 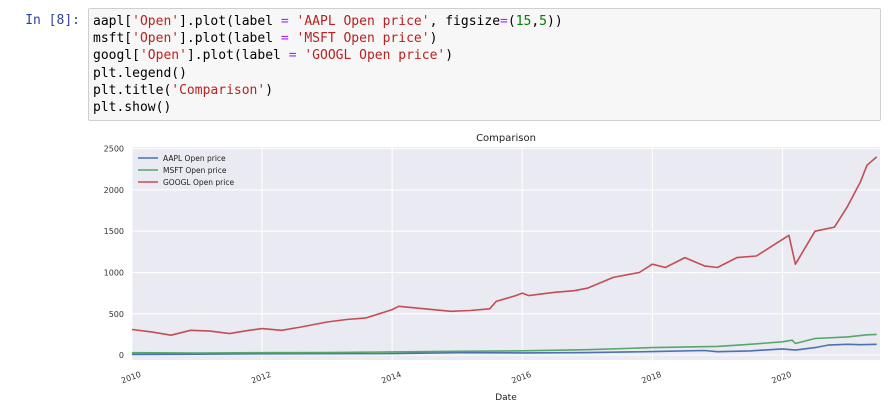 I want to click on code-token: )), so click(x=555, y=21).